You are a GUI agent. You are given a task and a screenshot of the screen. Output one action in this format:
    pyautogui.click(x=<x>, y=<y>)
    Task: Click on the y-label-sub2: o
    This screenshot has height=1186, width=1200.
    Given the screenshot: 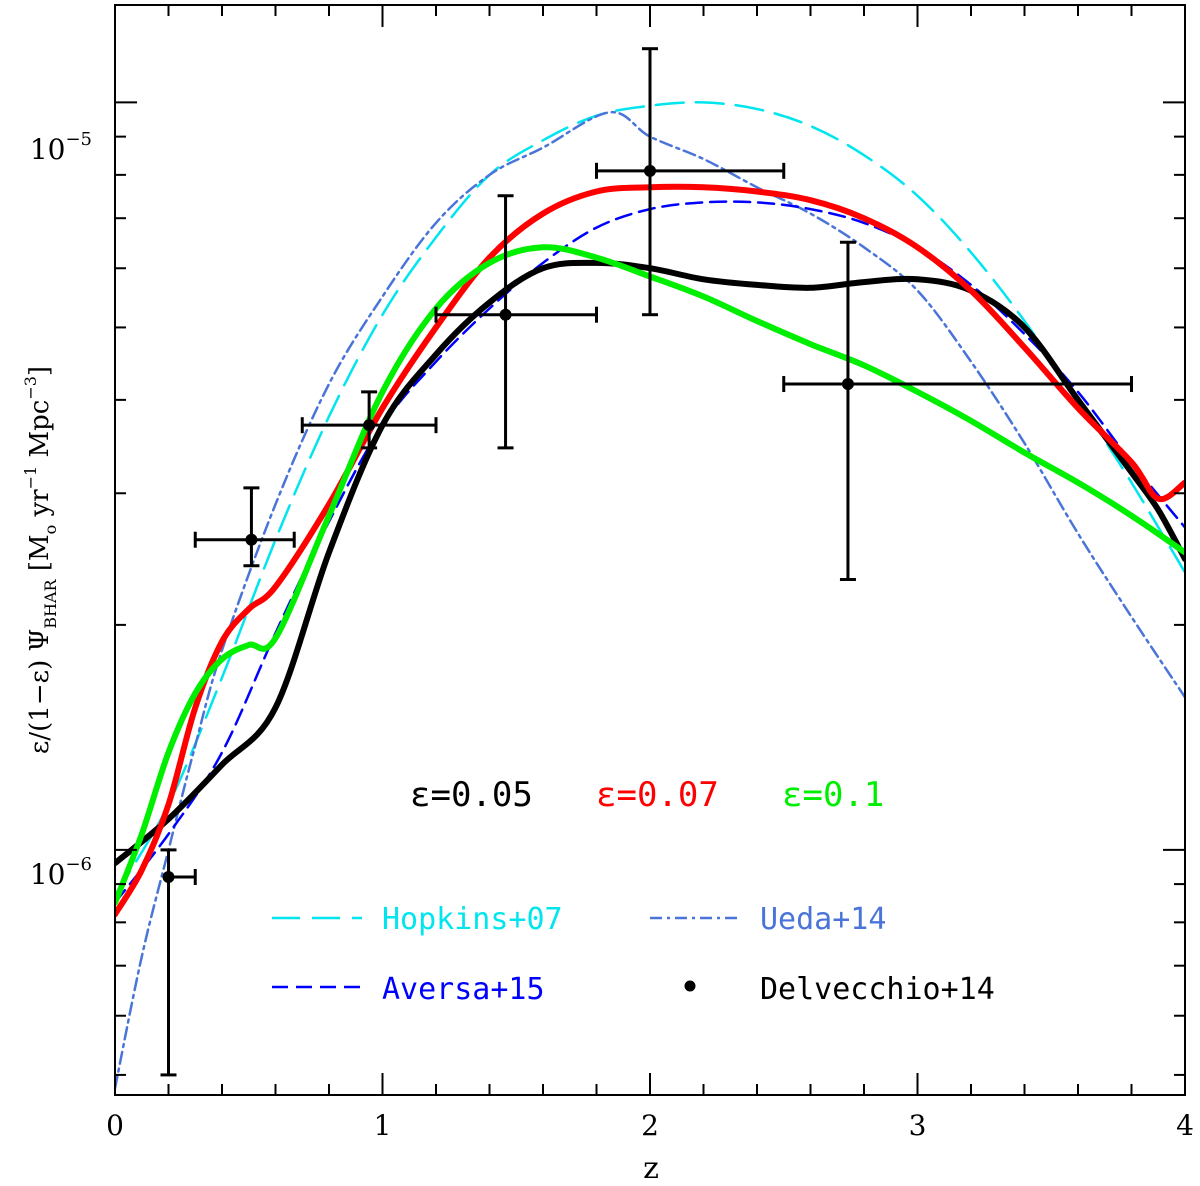 What is the action you would take?
    pyautogui.click(x=50, y=530)
    